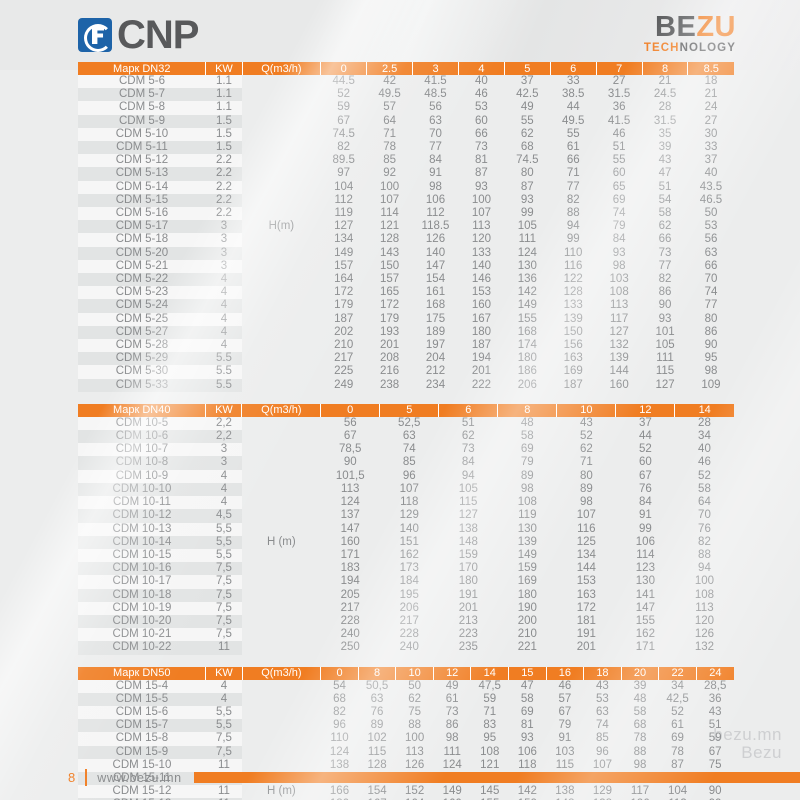 This screenshot has height=800, width=800. I want to click on table-row: CDM 10-9 4 101,5 96 94 89 80 67 52, so click(406, 476).